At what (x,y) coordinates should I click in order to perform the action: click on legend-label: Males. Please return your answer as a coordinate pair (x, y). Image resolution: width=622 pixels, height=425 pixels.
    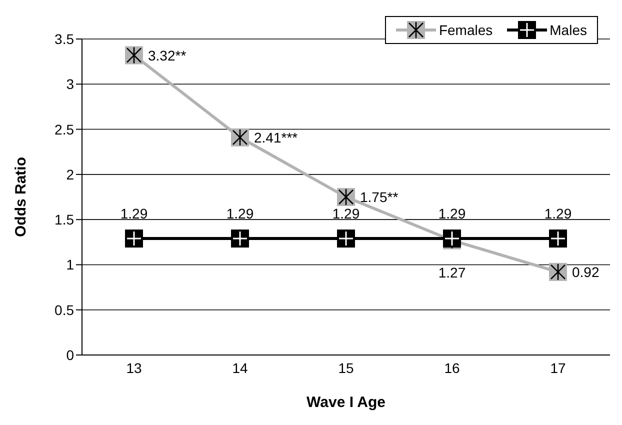
    Looking at the image, I should click on (568, 30).